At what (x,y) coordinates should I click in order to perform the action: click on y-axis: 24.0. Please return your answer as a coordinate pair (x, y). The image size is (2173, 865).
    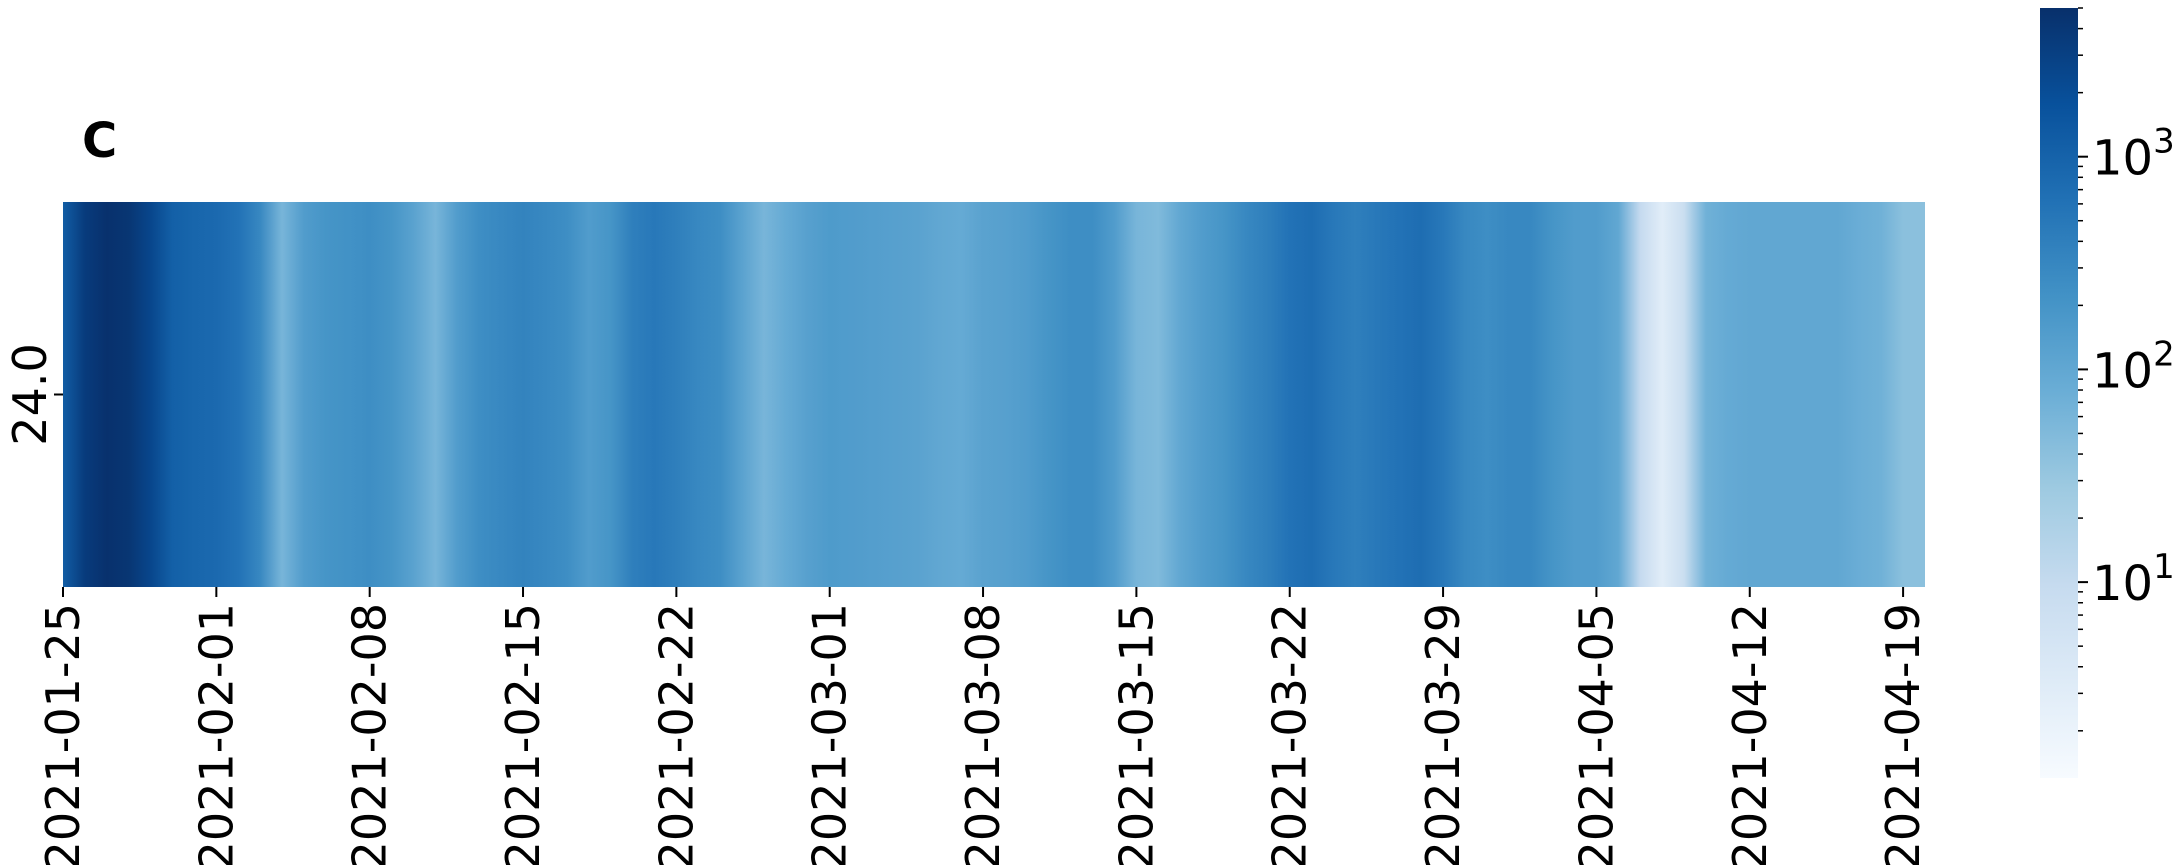
    Looking at the image, I should click on (33, 394).